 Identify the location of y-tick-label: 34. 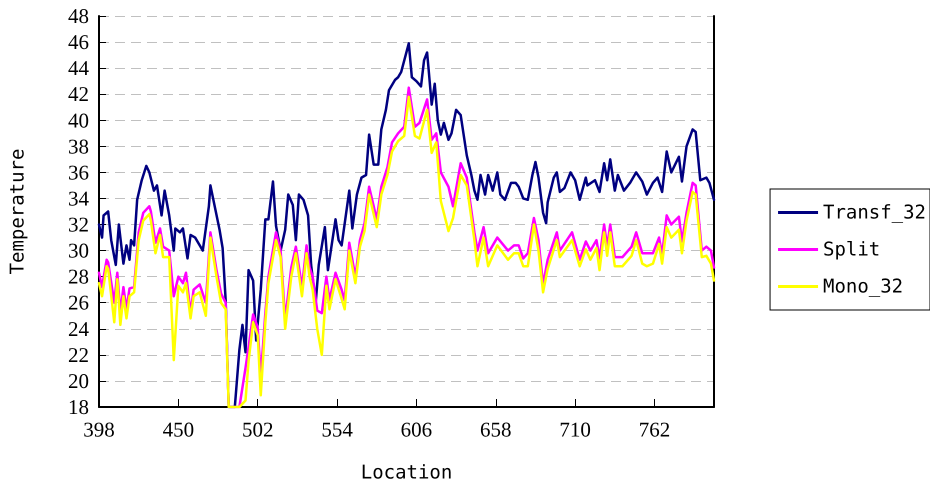
(79, 198).